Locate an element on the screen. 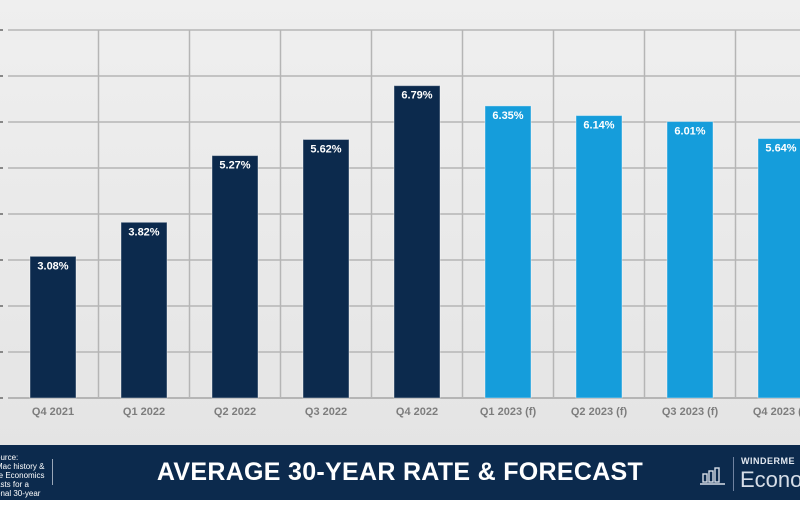 Image resolution: width=800 pixels, height=507 pixels. data-label: 5.64% is located at coordinates (780, 149).